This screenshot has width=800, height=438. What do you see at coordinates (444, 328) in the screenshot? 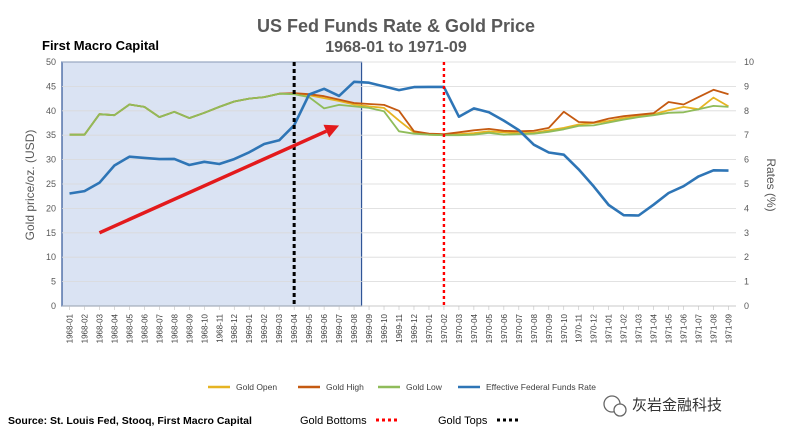
I see `x-tick-label: 1970-02` at bounding box center [444, 328].